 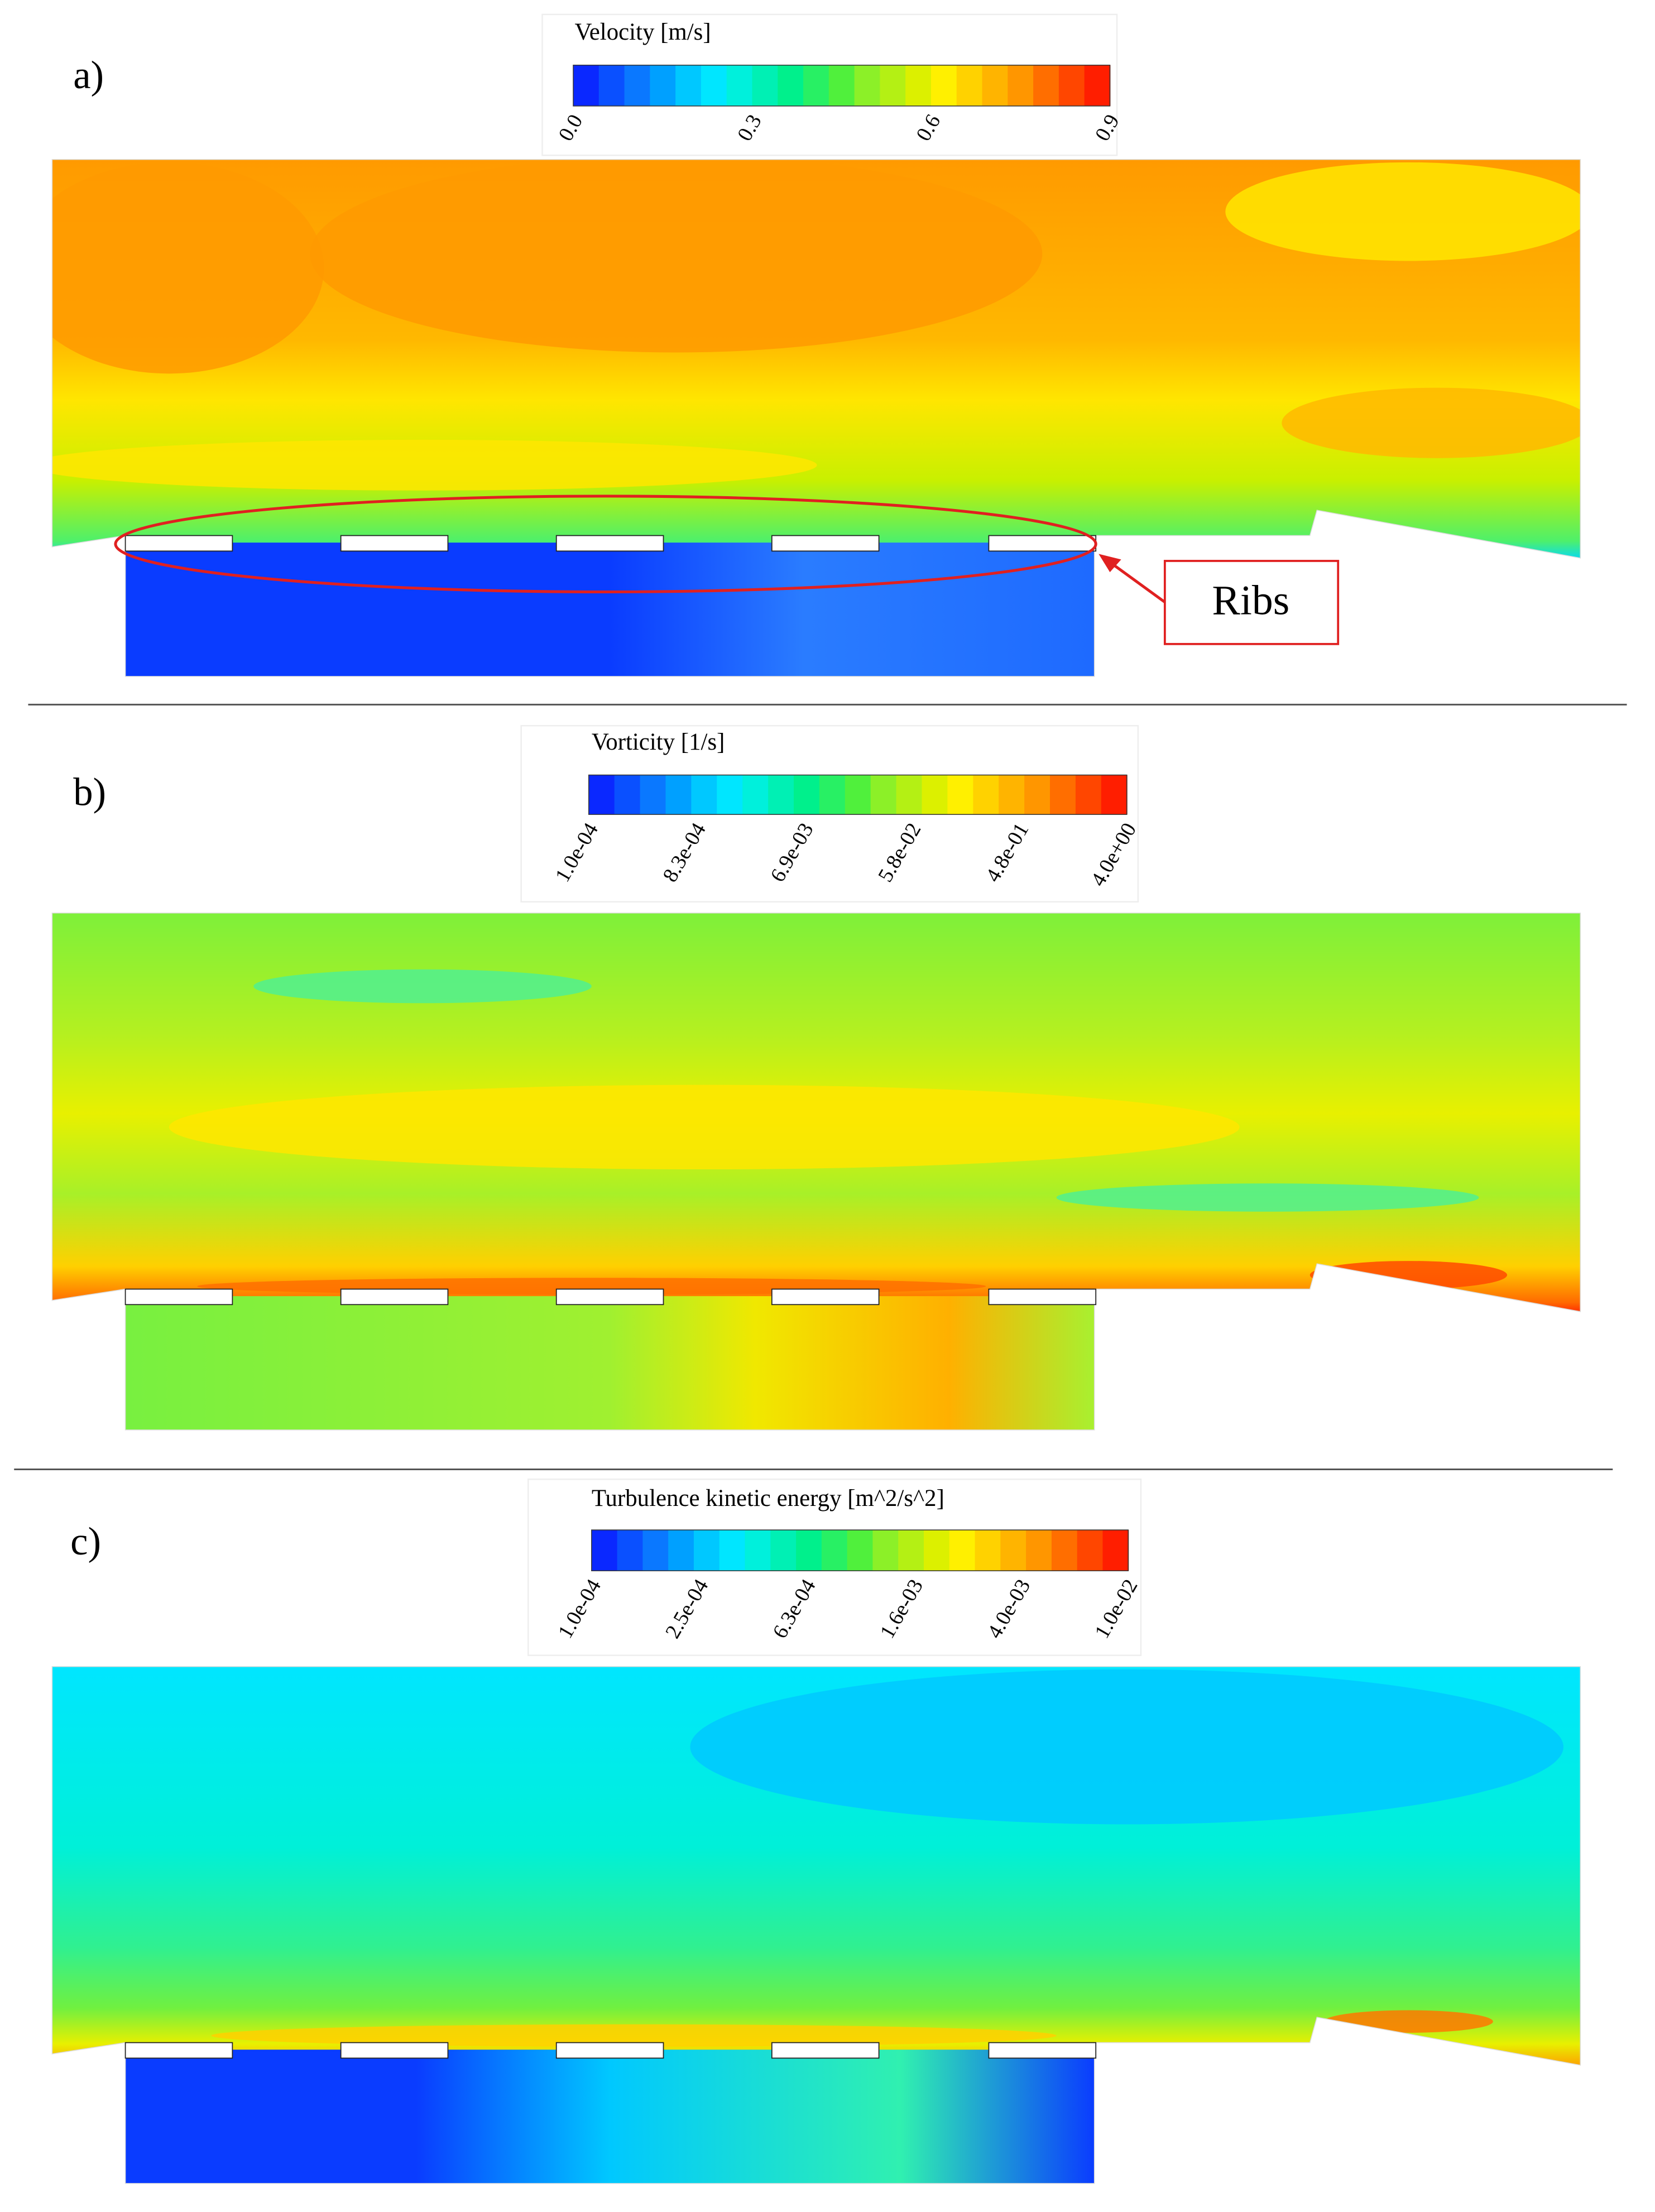 What do you see at coordinates (768, 1499) in the screenshot?
I see `colorbar-title: Turbulence kinetic energy [m^2/s^2]` at bounding box center [768, 1499].